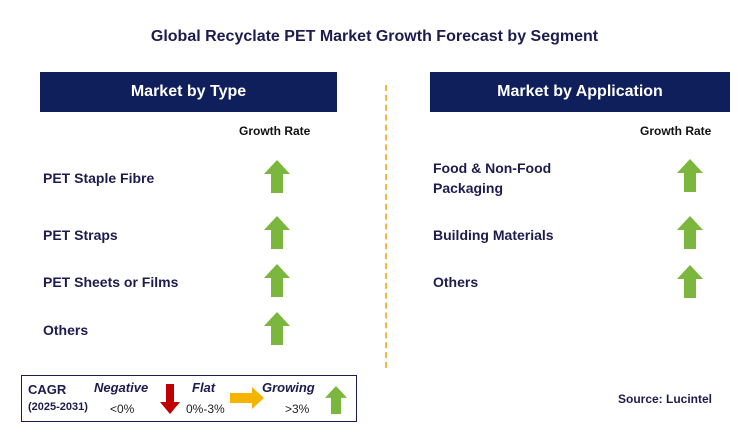 The width and height of the screenshot is (749, 438). What do you see at coordinates (170, 399) in the screenshot?
I see `negative-arrow-icon` at bounding box center [170, 399].